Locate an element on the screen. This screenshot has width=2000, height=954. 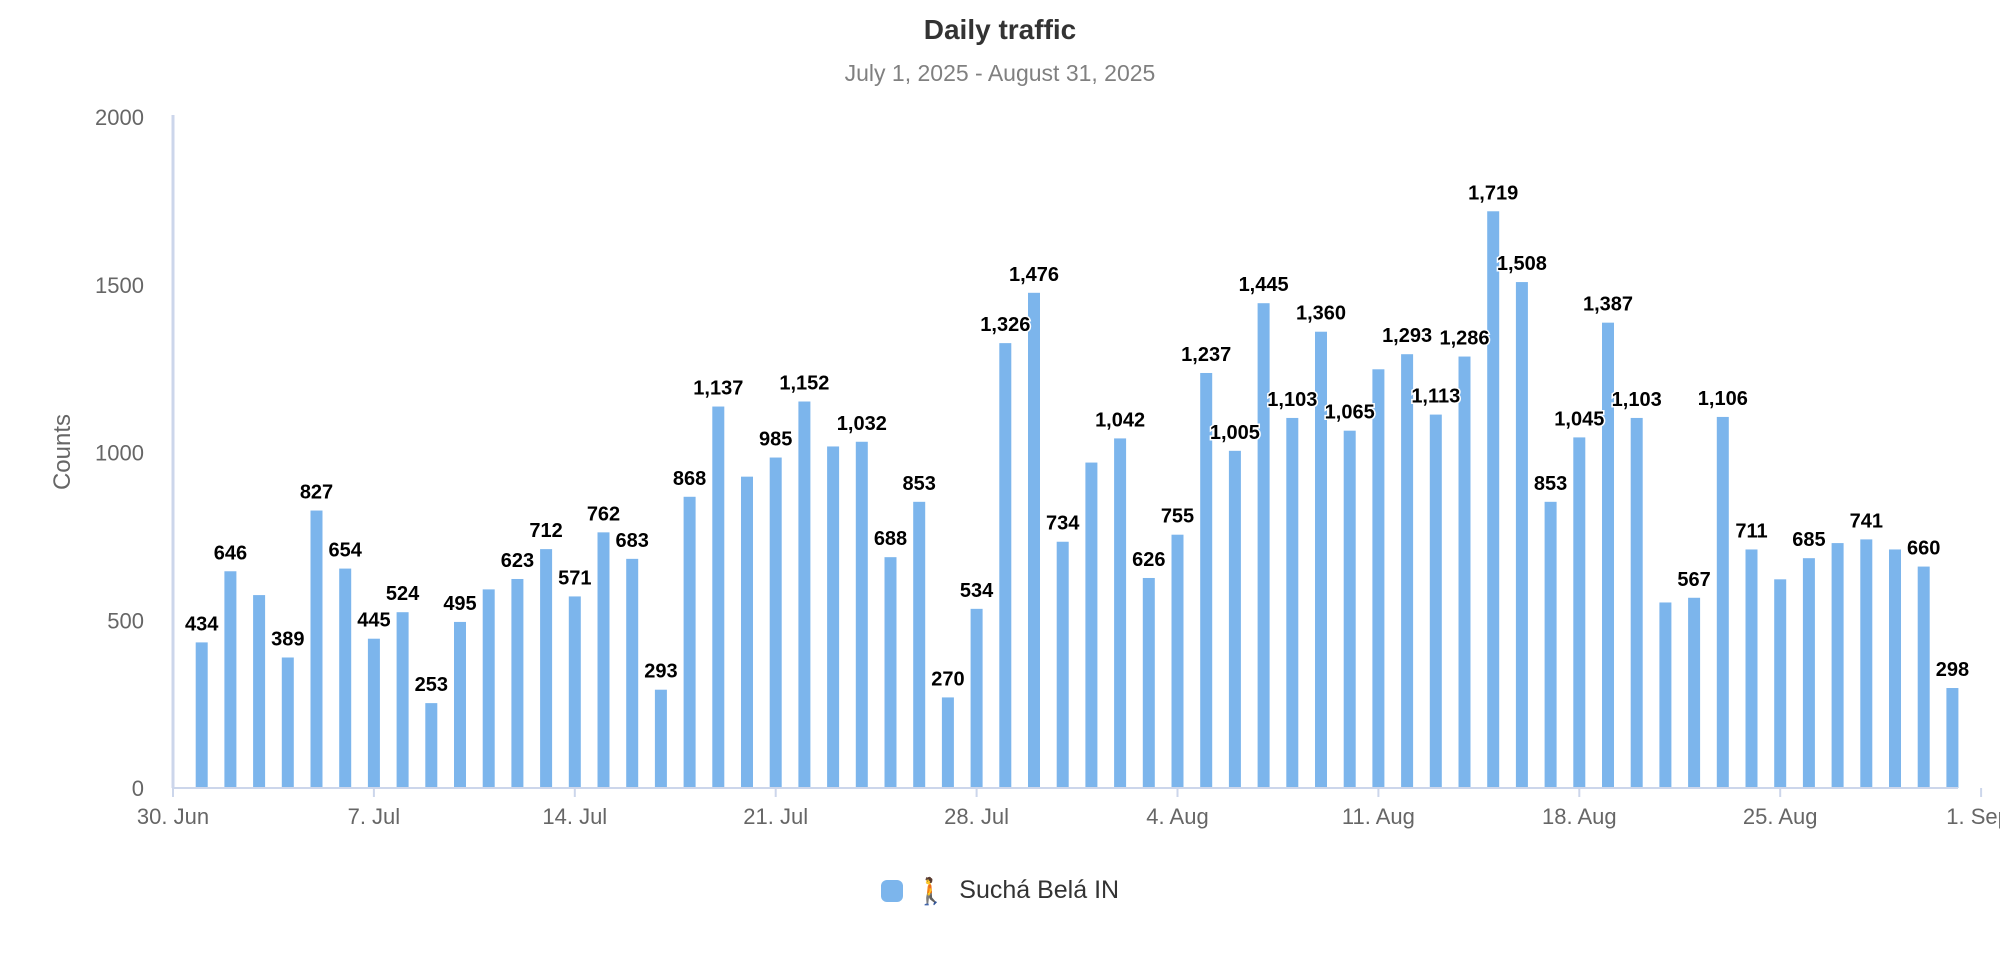
data-label: 298 is located at coordinates (1952, 670).